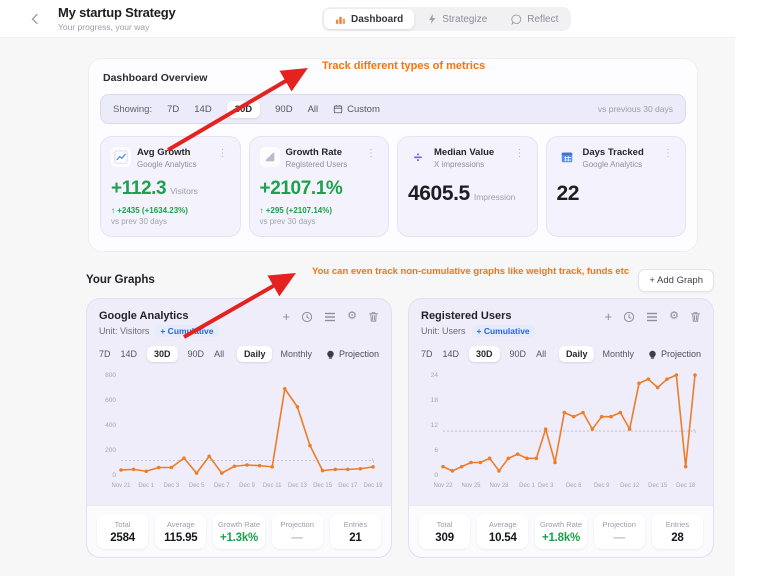 The height and width of the screenshot is (576, 757). I want to click on svg-text: 18, so click(435, 400).